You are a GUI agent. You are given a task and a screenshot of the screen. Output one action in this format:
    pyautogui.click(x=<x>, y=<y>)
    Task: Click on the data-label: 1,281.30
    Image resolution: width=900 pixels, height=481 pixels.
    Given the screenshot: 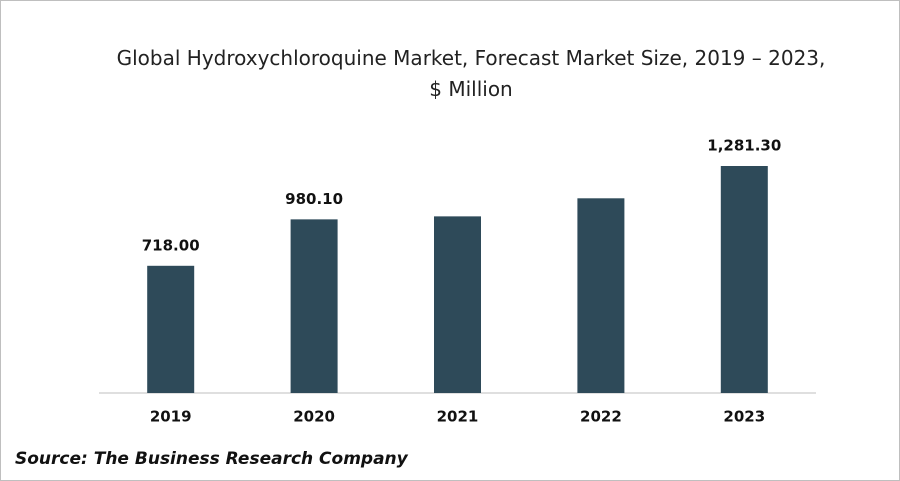 What is the action you would take?
    pyautogui.click(x=744, y=146)
    